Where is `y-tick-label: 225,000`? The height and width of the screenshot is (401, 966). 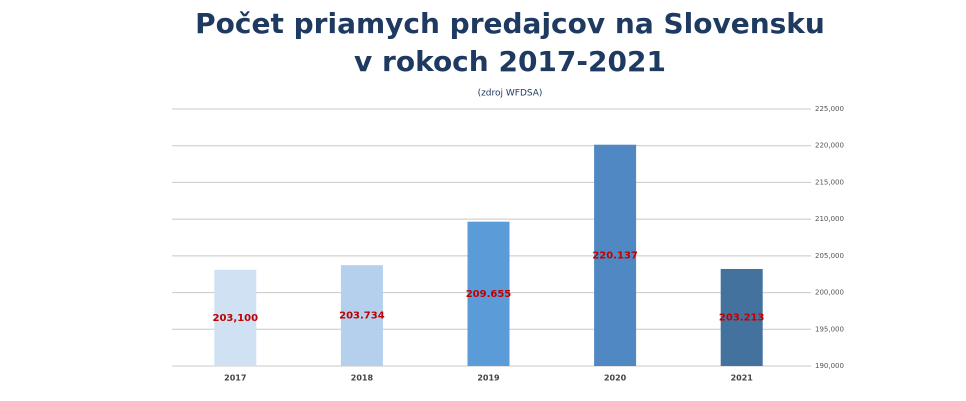
y-tick-label: 225,000 is located at coordinates (829, 109).